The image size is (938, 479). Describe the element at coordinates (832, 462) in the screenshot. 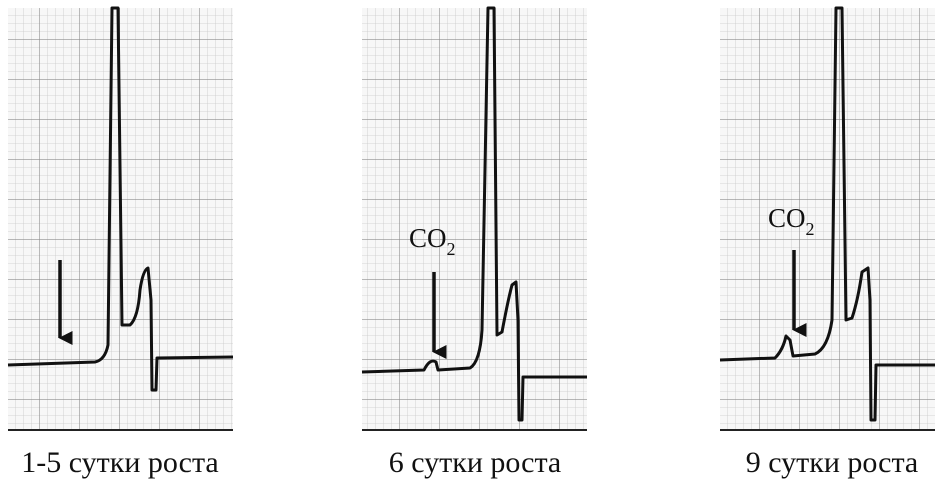

I see `caption: 9 сутки роста` at that location.